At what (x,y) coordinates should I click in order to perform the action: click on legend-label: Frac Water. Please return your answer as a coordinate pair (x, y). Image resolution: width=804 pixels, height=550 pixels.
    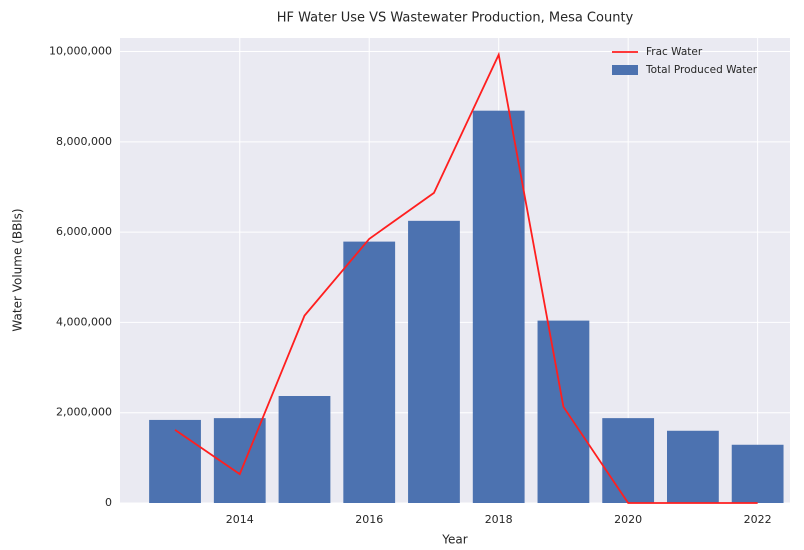
    Looking at the image, I should click on (674, 52).